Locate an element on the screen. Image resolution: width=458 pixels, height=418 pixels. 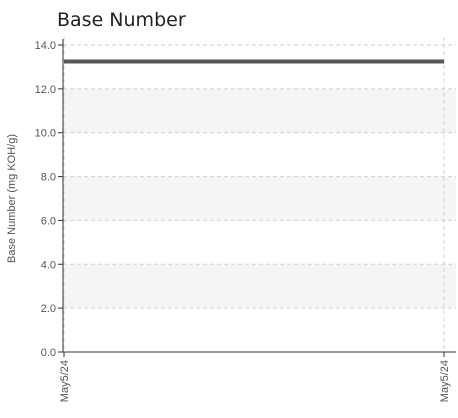
y-tick-label: 2.0 is located at coordinates (48, 309).